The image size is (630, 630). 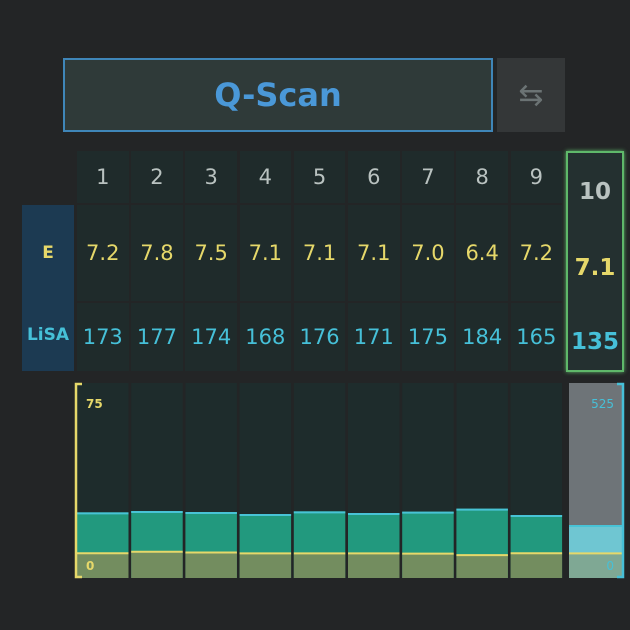 I want to click on swap-arrows-icon: ⇆, so click(x=531, y=95).